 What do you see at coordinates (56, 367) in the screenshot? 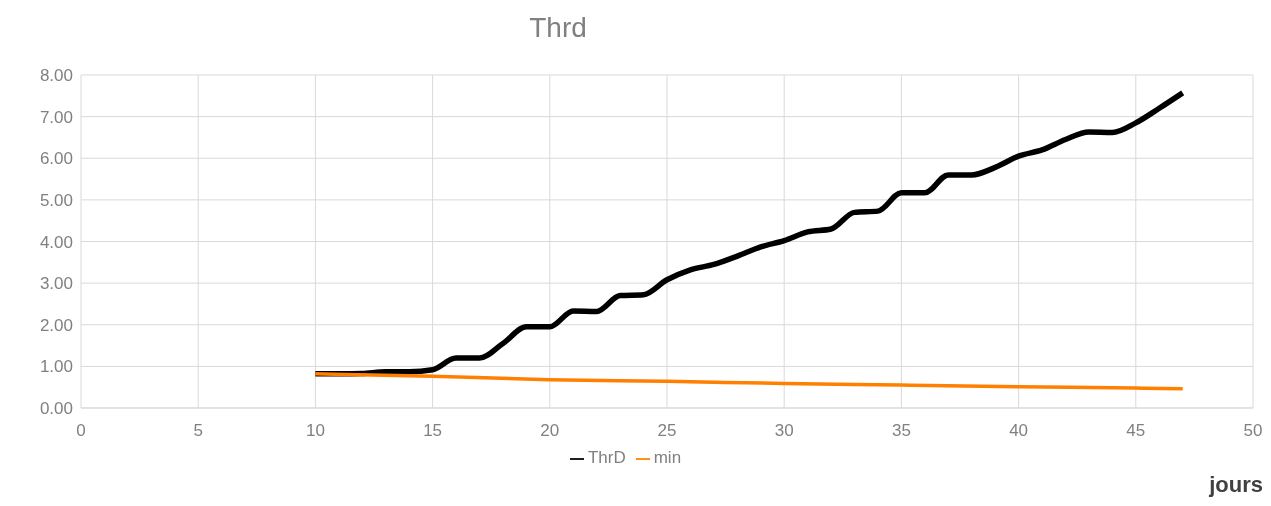
I see `y-tick-label: 1.00` at bounding box center [56, 367].